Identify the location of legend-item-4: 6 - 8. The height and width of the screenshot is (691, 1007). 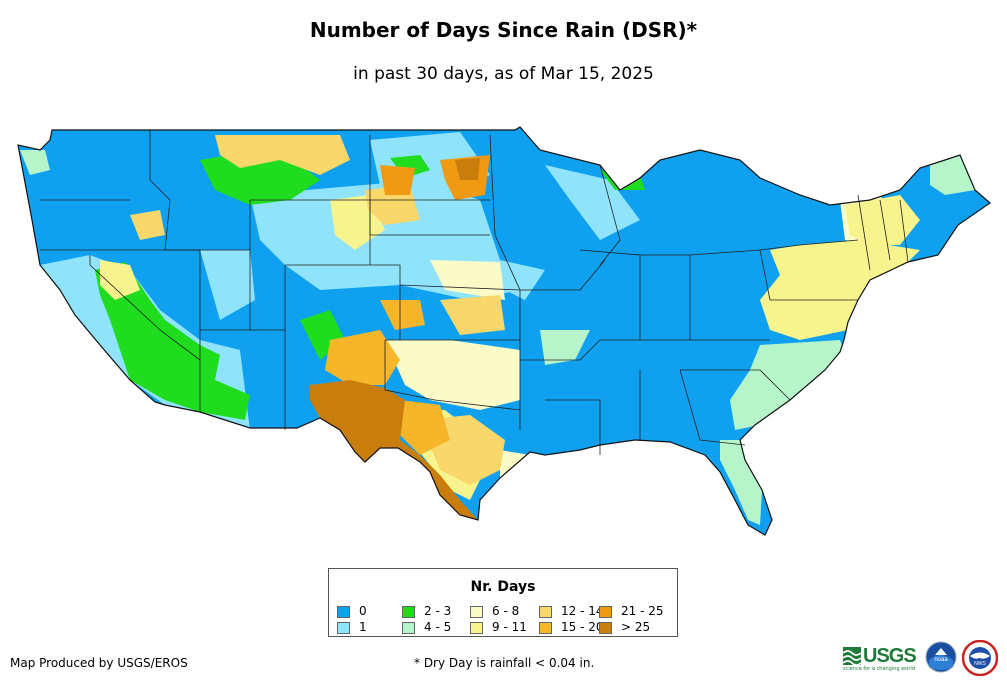
(494, 611).